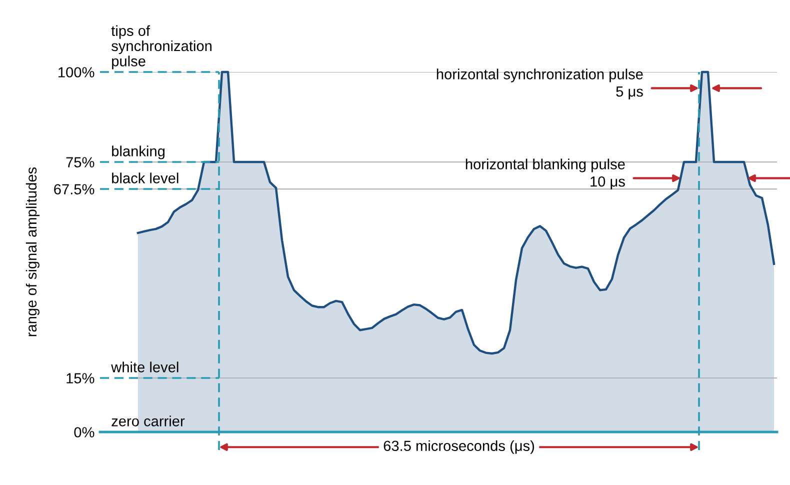 The image size is (790, 485). What do you see at coordinates (145, 178) in the screenshot?
I see `annotation: black level` at bounding box center [145, 178].